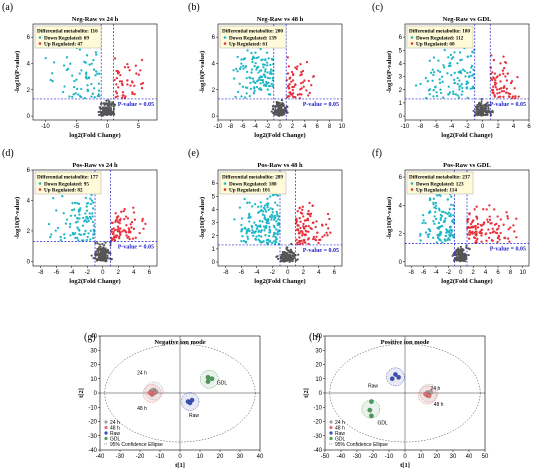 This screenshot has width=550, height=475. Describe the element at coordinates (377, 7) in the screenshot. I see `panel-letter: (c)` at that location.